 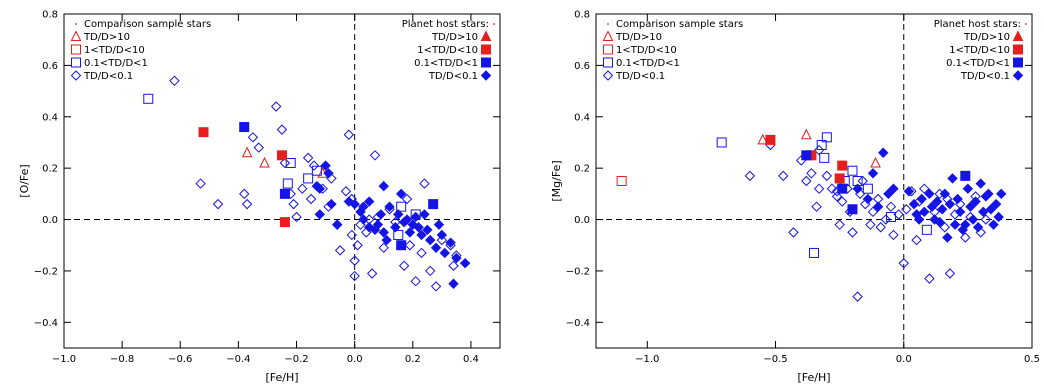 What do you see at coordinates (813, 377) in the screenshot?
I see `x-axis-label: [Fe/H]` at bounding box center [813, 377].